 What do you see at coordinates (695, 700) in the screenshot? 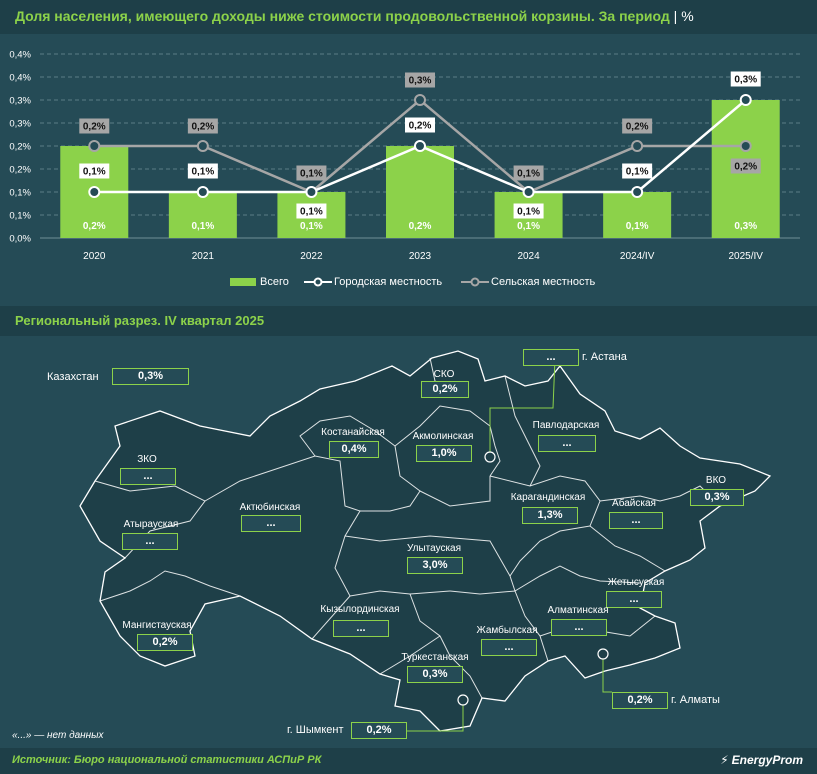
I see `city-label-almaty: г. Алматы` at bounding box center [695, 700].